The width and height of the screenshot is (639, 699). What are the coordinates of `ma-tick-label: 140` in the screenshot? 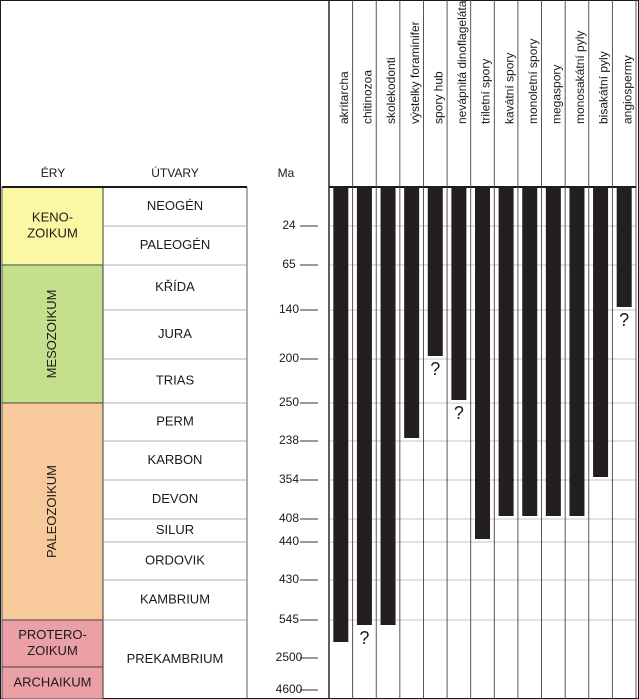 It's located at (289, 309).